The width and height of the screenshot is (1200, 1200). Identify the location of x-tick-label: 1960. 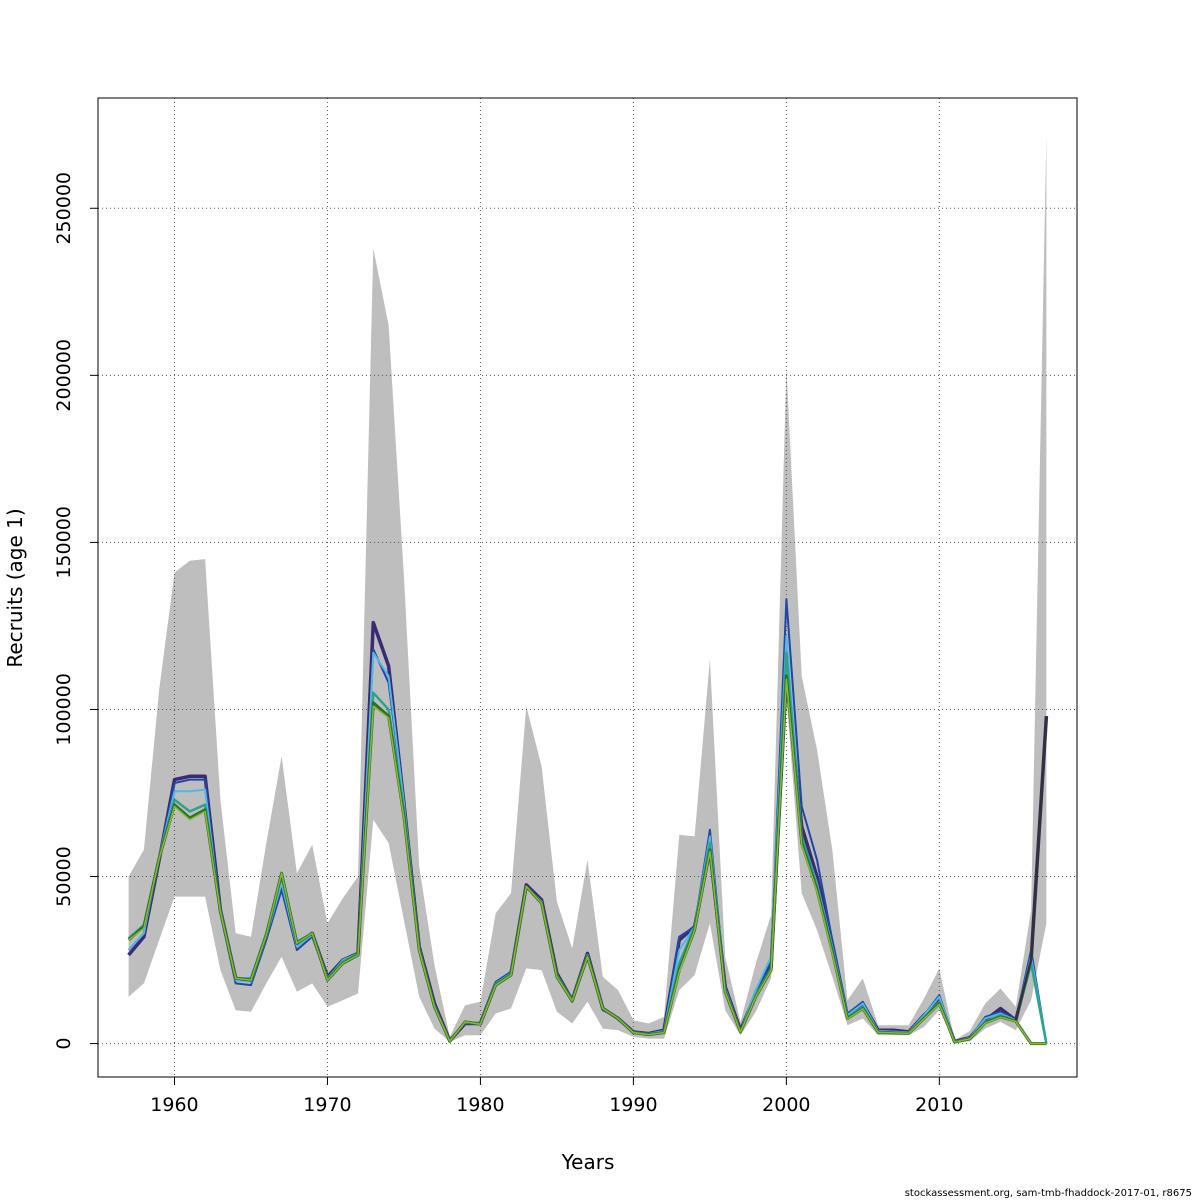
(174, 1105).